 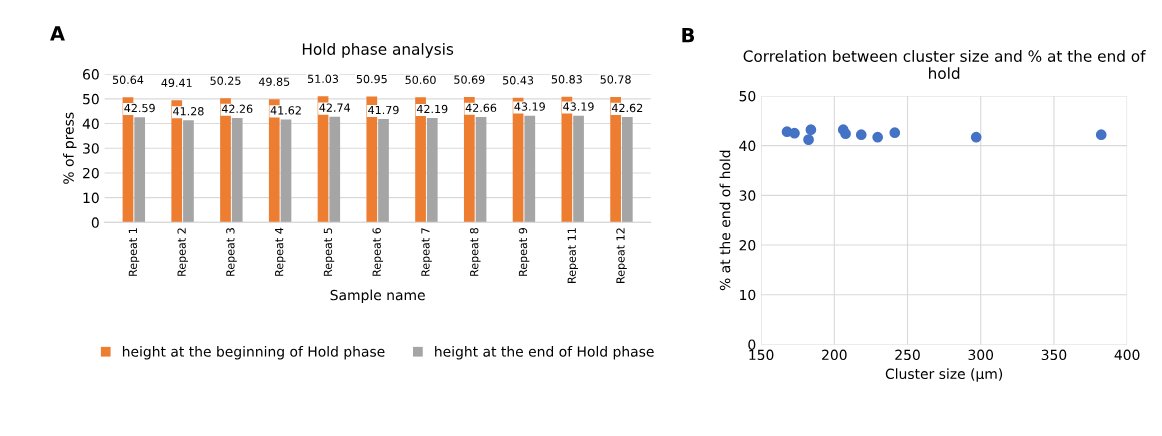 What do you see at coordinates (1054, 355) in the screenshot?
I see `x-tick-label: 350` at bounding box center [1054, 355].